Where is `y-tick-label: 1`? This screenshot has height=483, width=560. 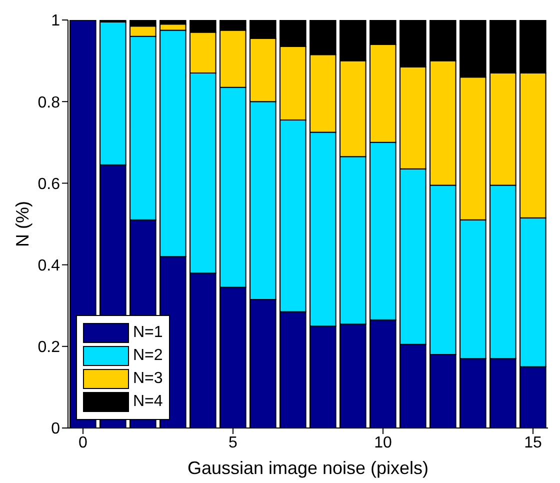
y-tick-label: 1 is located at coordinates (55, 21).